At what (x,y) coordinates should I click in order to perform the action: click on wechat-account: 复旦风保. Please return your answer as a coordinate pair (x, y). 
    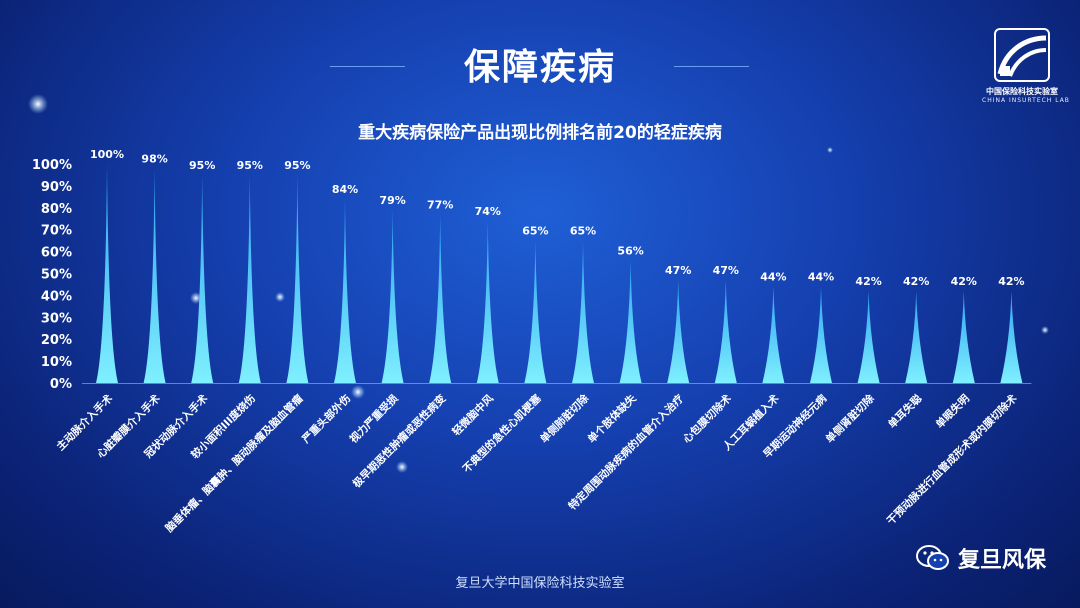
    Looking at the image, I should click on (980, 558).